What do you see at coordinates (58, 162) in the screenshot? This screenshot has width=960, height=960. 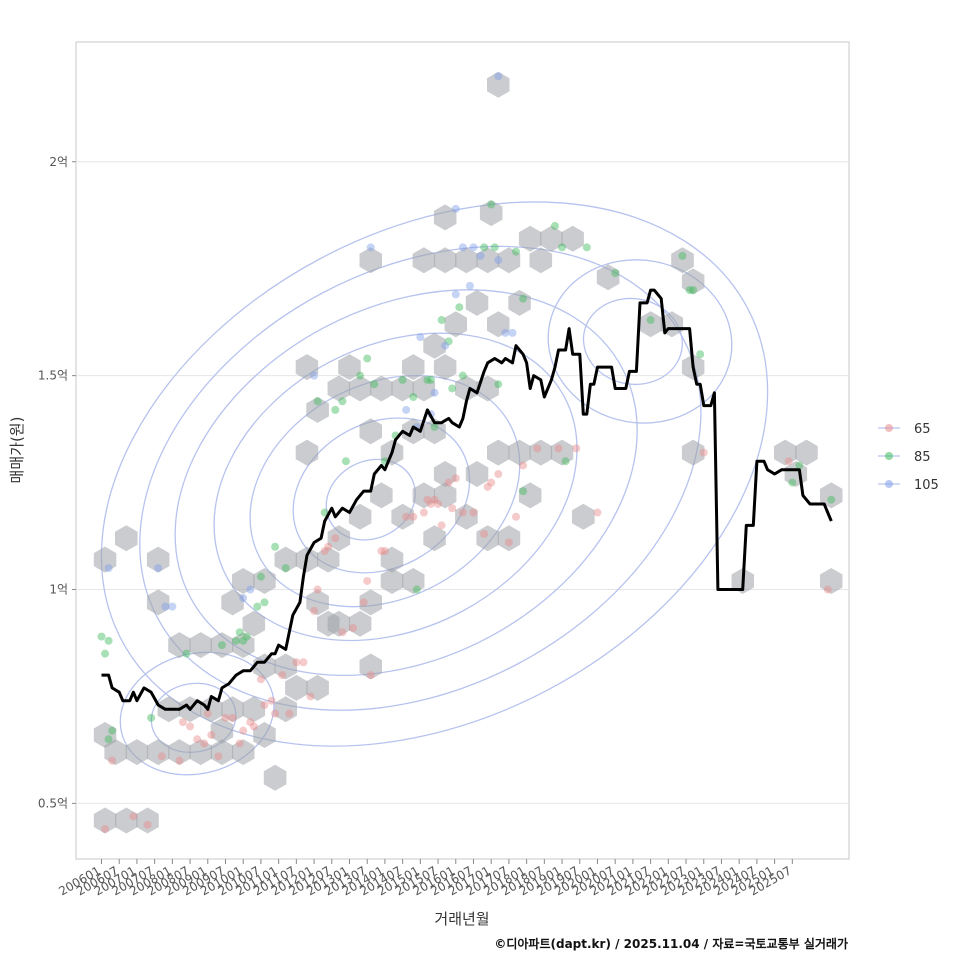 I see `y-tick-label: 2억` at bounding box center [58, 162].